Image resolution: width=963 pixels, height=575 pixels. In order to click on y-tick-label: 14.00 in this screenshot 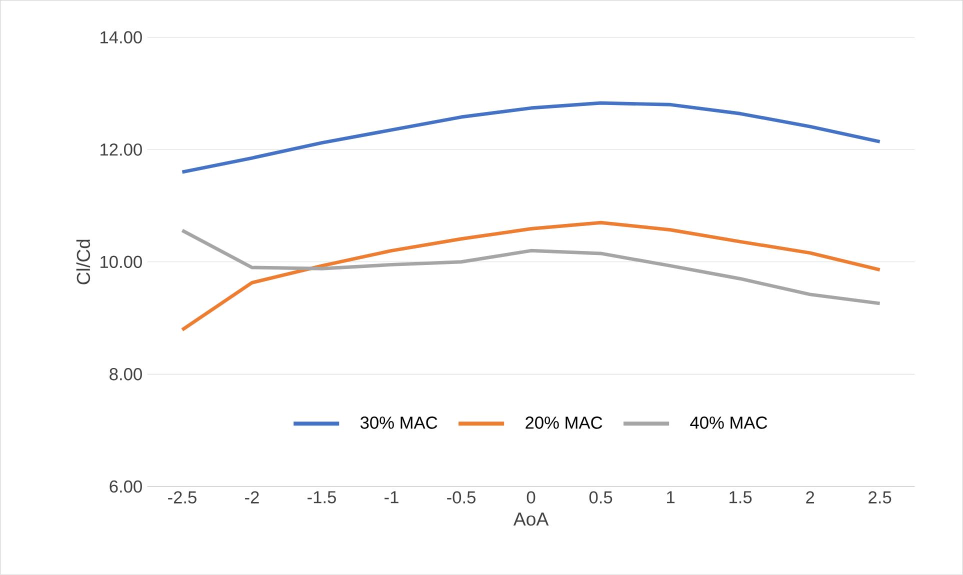, I will do `click(121, 37)`.